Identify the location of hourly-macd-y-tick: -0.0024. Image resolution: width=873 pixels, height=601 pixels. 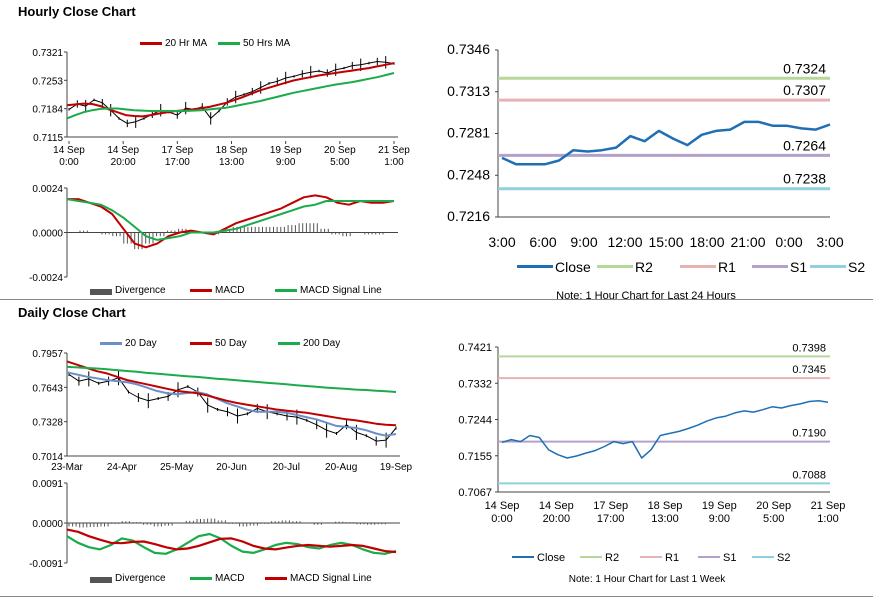
(46, 278).